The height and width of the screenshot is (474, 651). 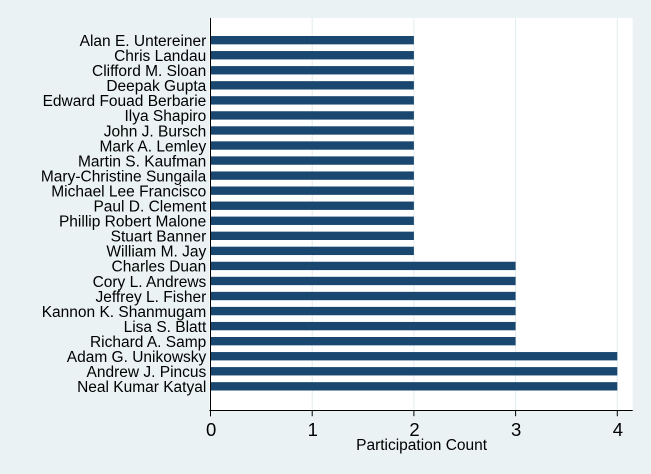 What do you see at coordinates (150, 282) in the screenshot?
I see `svg-text: Cory L. Andrews` at bounding box center [150, 282].